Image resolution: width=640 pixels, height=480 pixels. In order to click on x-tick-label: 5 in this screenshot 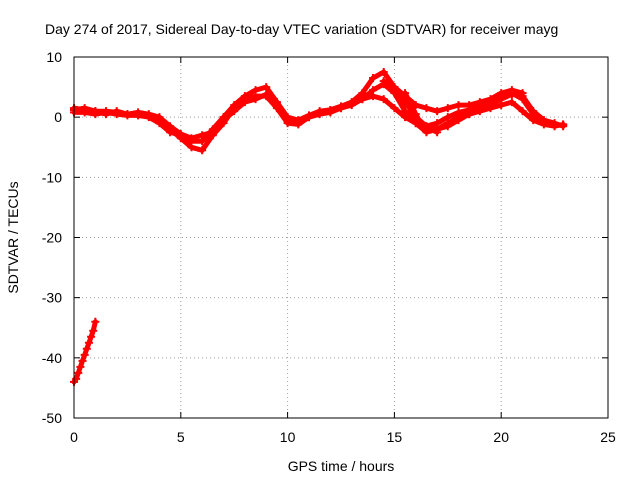, I will do `click(181, 437)`.